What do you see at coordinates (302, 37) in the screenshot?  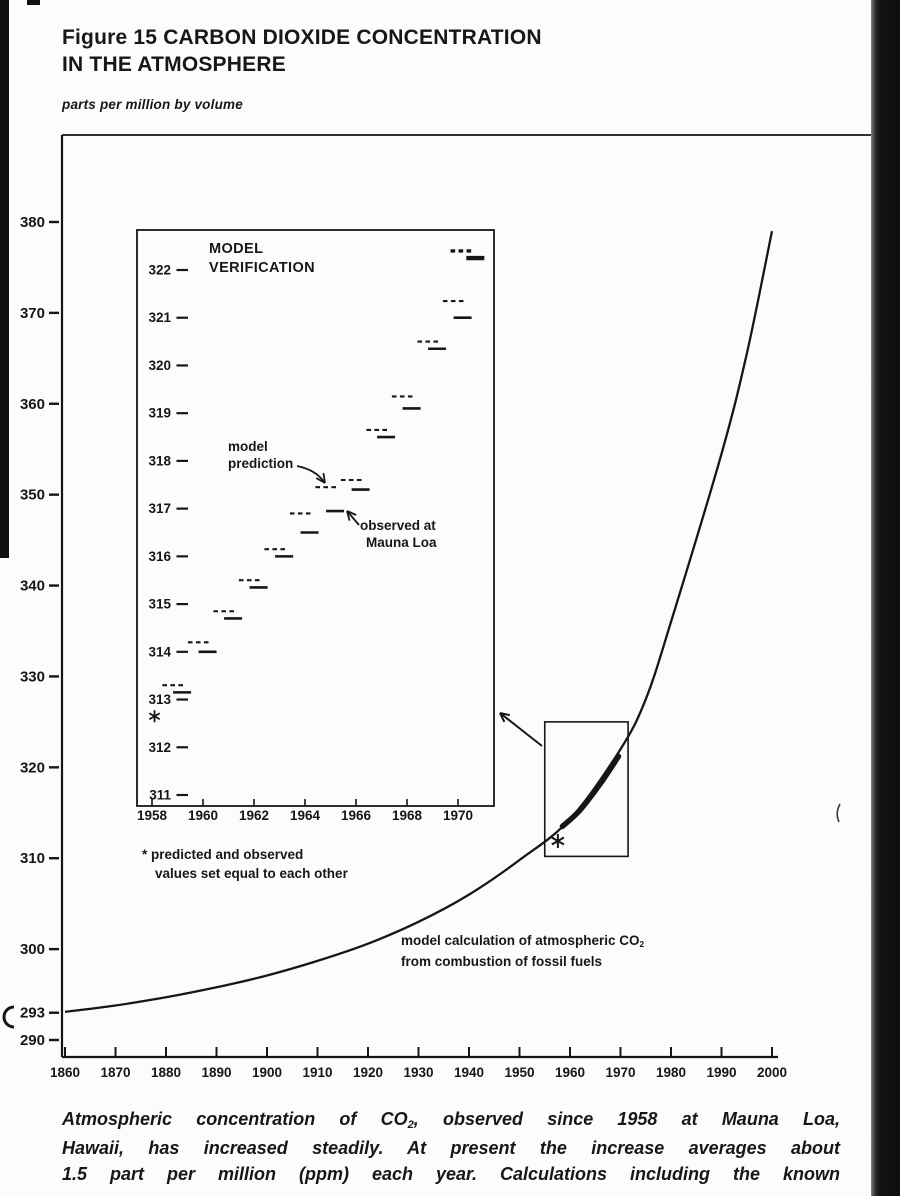 I see `figure-title-line1: Figure 15 CARBON DIOXIDE CONCENTRATION` at bounding box center [302, 37].